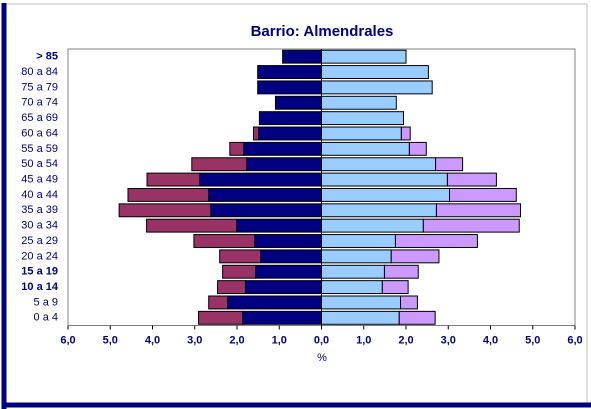 The image size is (591, 409). What do you see at coordinates (39, 149) in the screenshot?
I see `y-tick-label: 55 a 59` at bounding box center [39, 149].